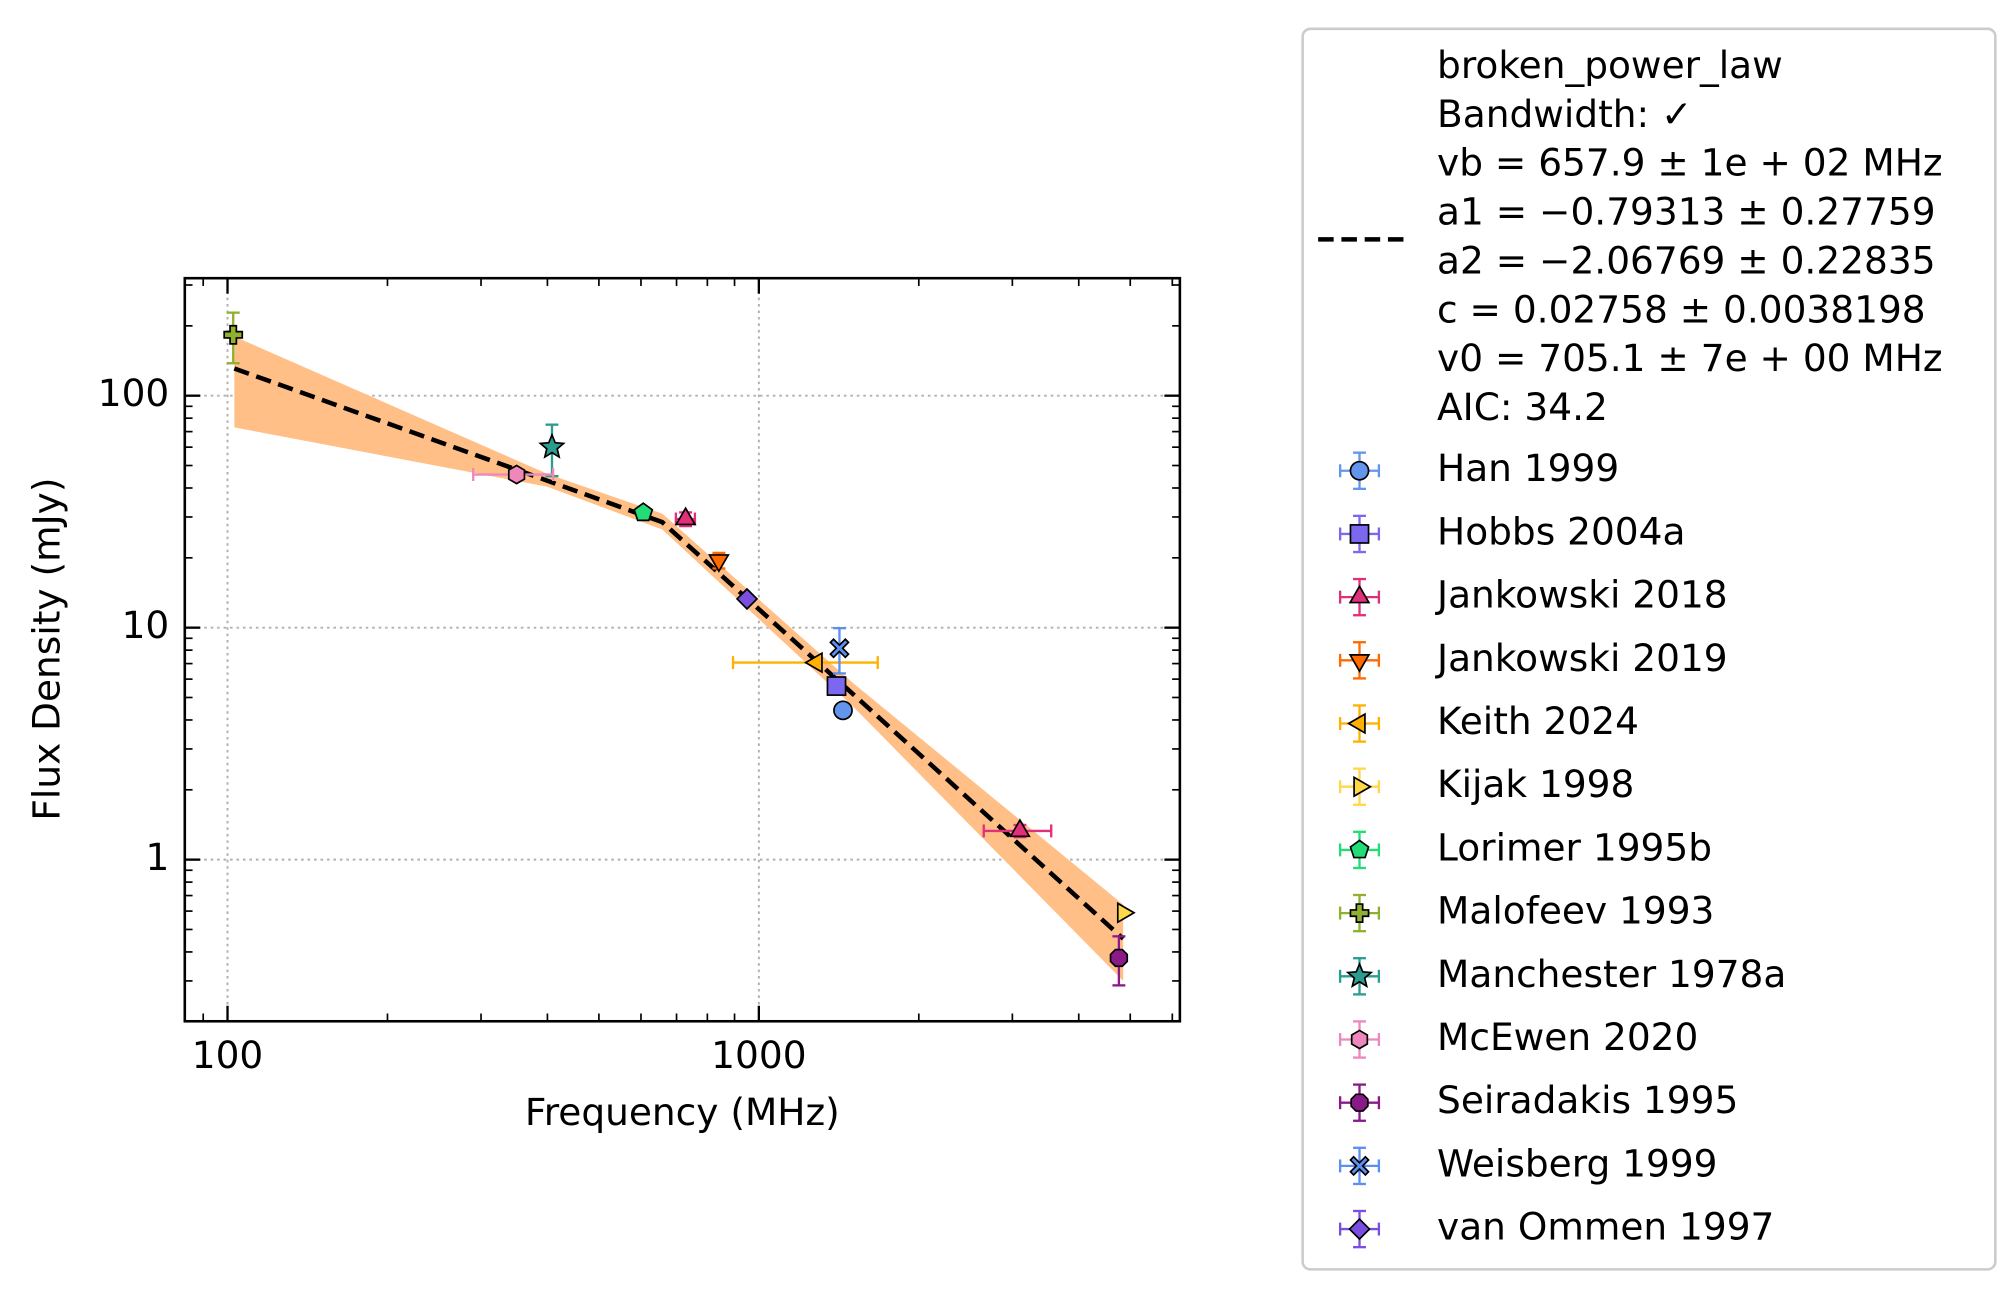 Image resolution: width=2016 pixels, height=1293 pixels. Describe the element at coordinates (1528, 468) in the screenshot. I see `legend-label: Han 1999` at that location.